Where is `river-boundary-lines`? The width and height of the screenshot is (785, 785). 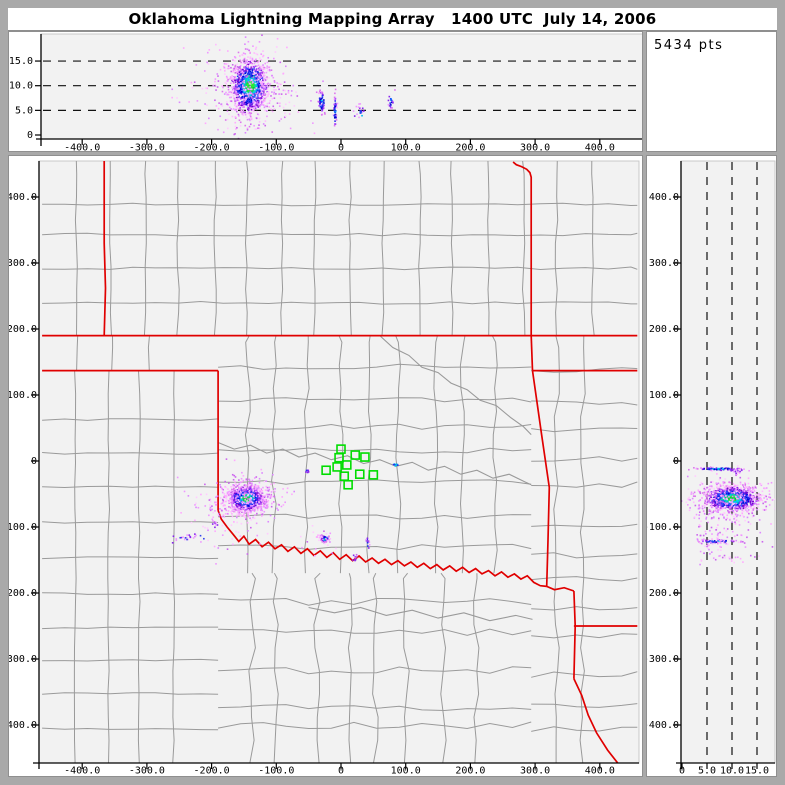 river-boundary-lines is located at coordinates (375, 478).